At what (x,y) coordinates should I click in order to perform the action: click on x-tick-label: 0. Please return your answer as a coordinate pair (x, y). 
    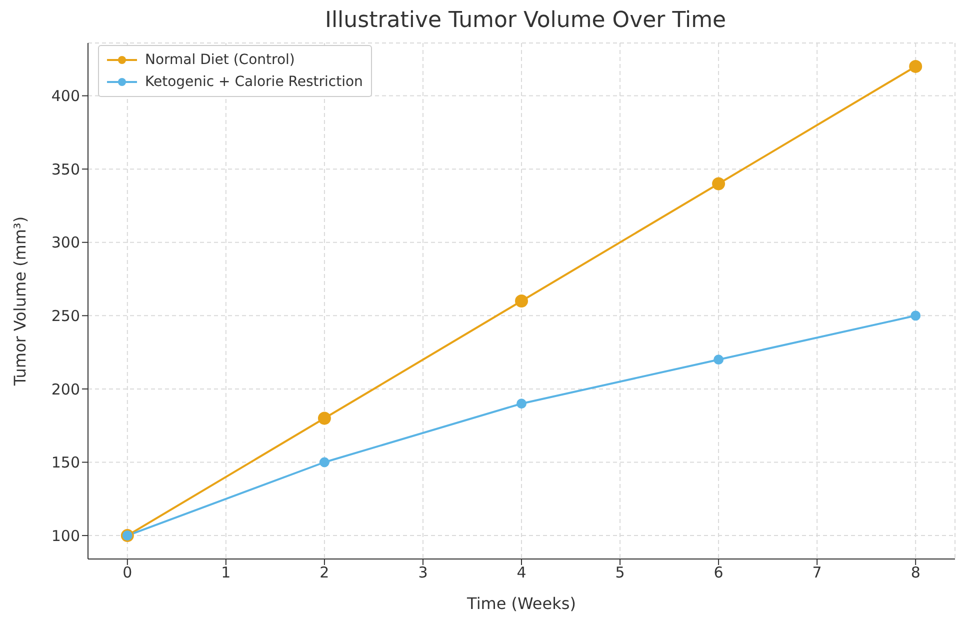
    Looking at the image, I should click on (127, 573).